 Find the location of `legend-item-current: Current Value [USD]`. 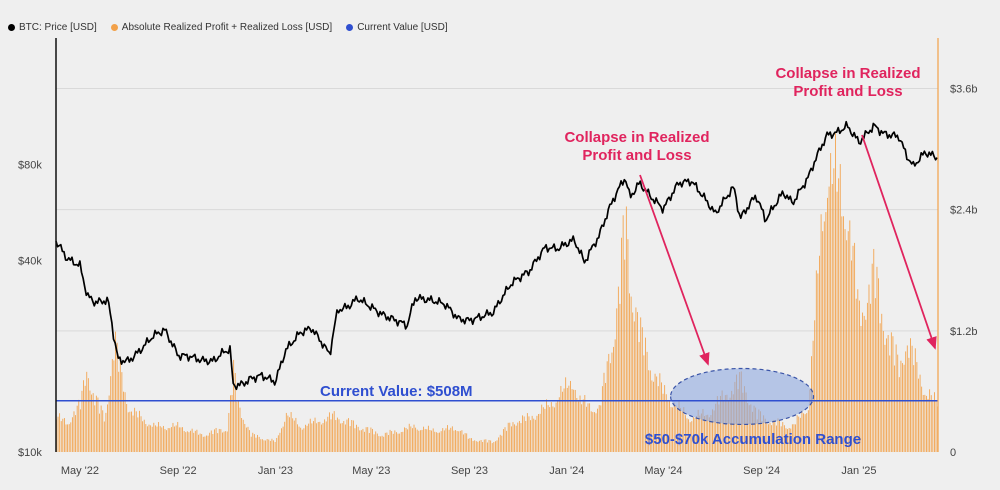

legend-item-current: Current Value [USD] is located at coordinates (397, 27).